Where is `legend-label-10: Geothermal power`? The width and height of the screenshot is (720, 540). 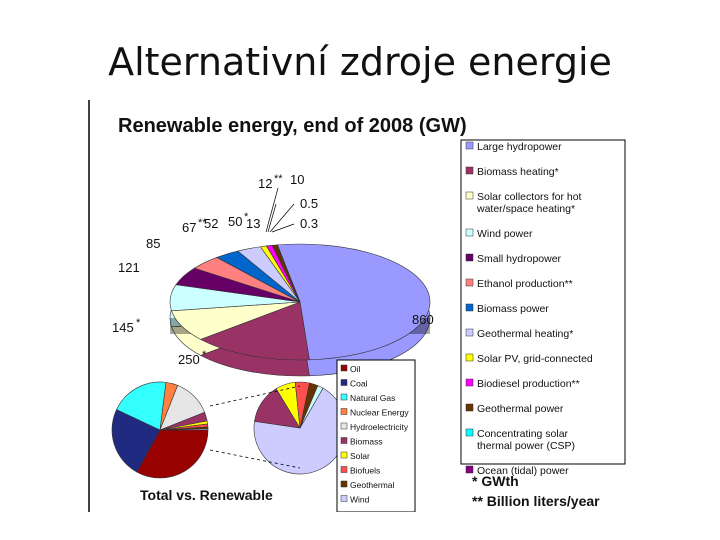 legend-label-10: Geothermal power is located at coordinates (520, 409).